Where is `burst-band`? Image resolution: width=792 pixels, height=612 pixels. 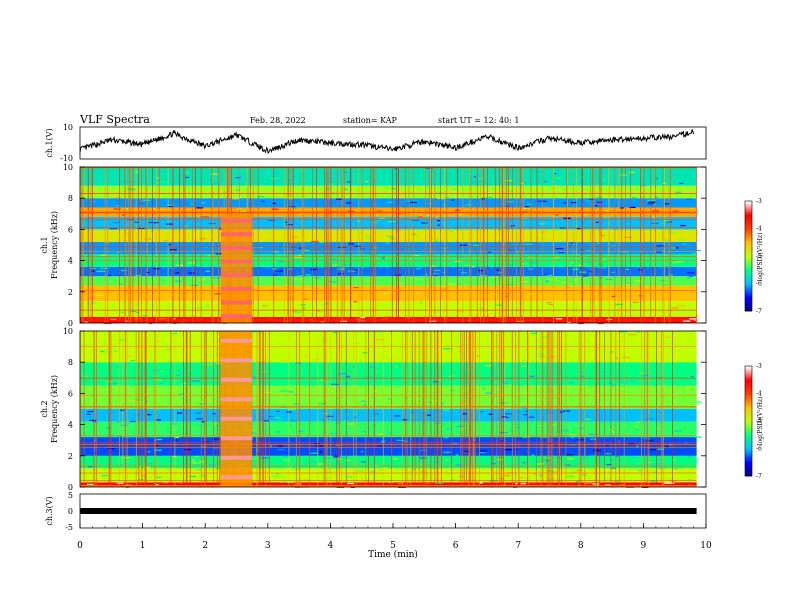
burst-band is located at coordinates (236, 288).